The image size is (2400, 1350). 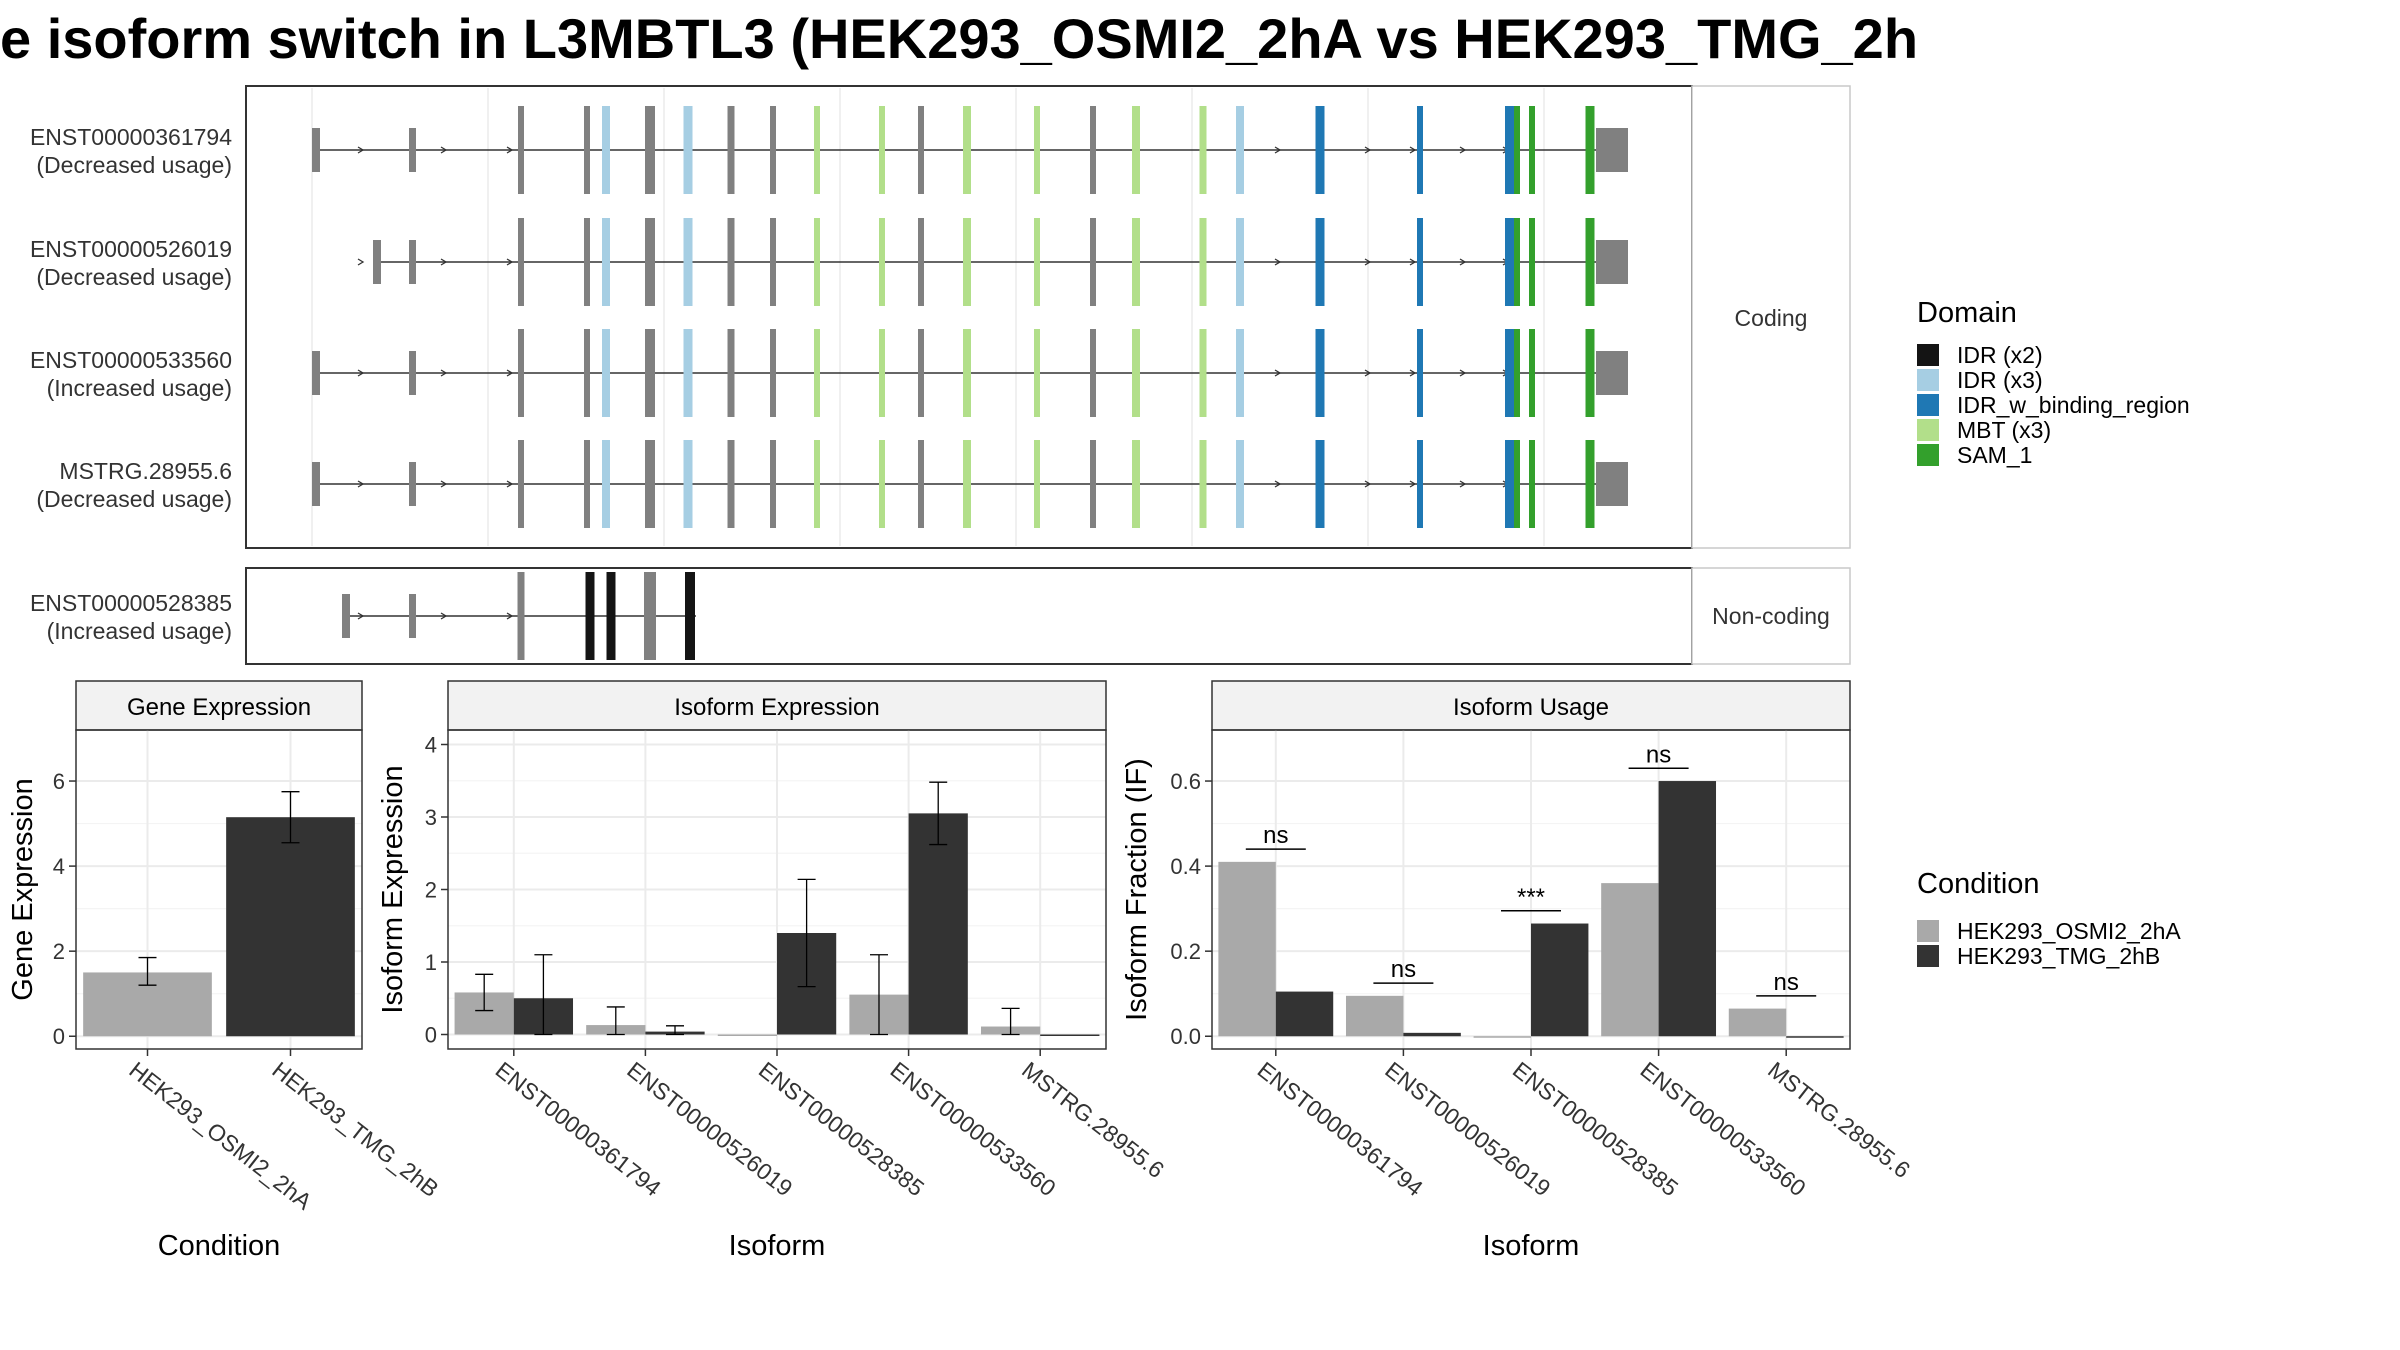 I want to click on domain-label: IDR (x2), so click(x=2000, y=355).